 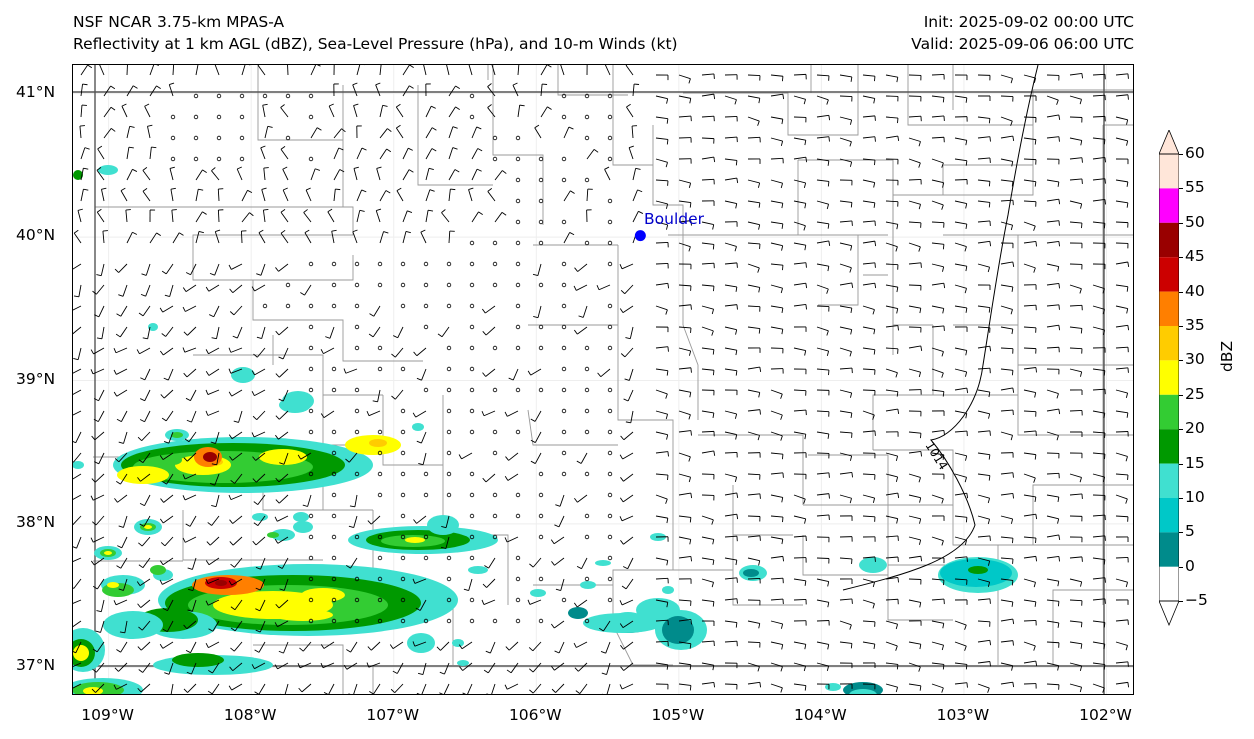 I want to click on colorbar-tick, so click(x=1181, y=258).